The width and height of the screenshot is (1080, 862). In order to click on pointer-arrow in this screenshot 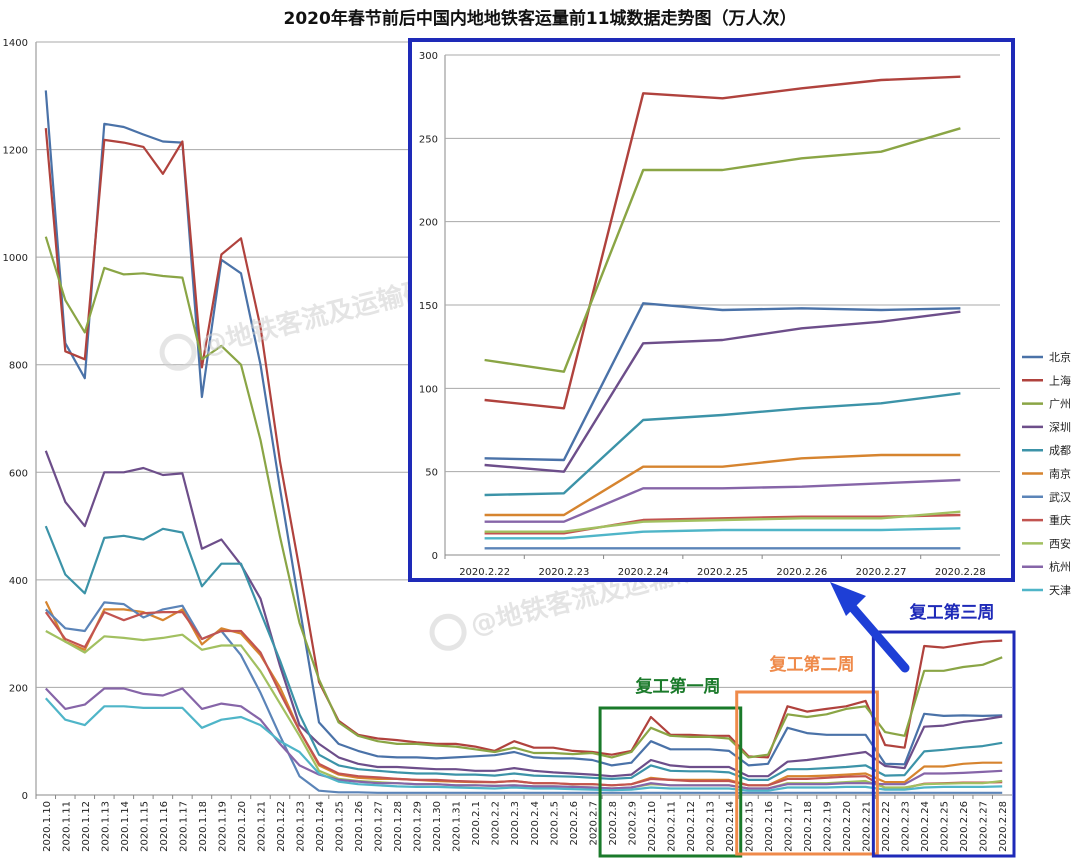, I will do `click(870, 627)`.